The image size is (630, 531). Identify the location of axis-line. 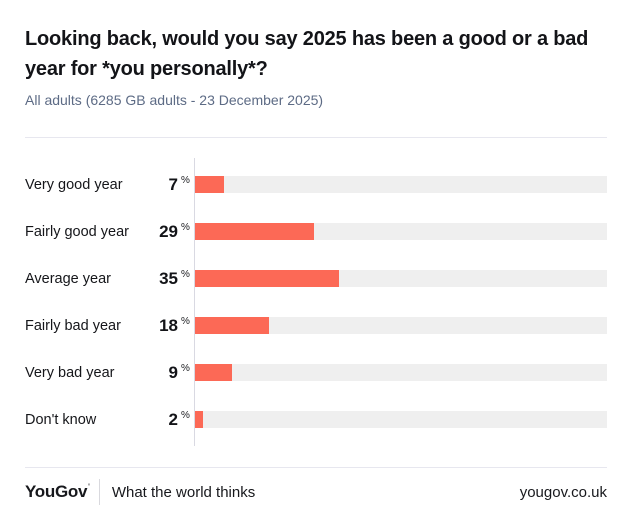
(194, 302).